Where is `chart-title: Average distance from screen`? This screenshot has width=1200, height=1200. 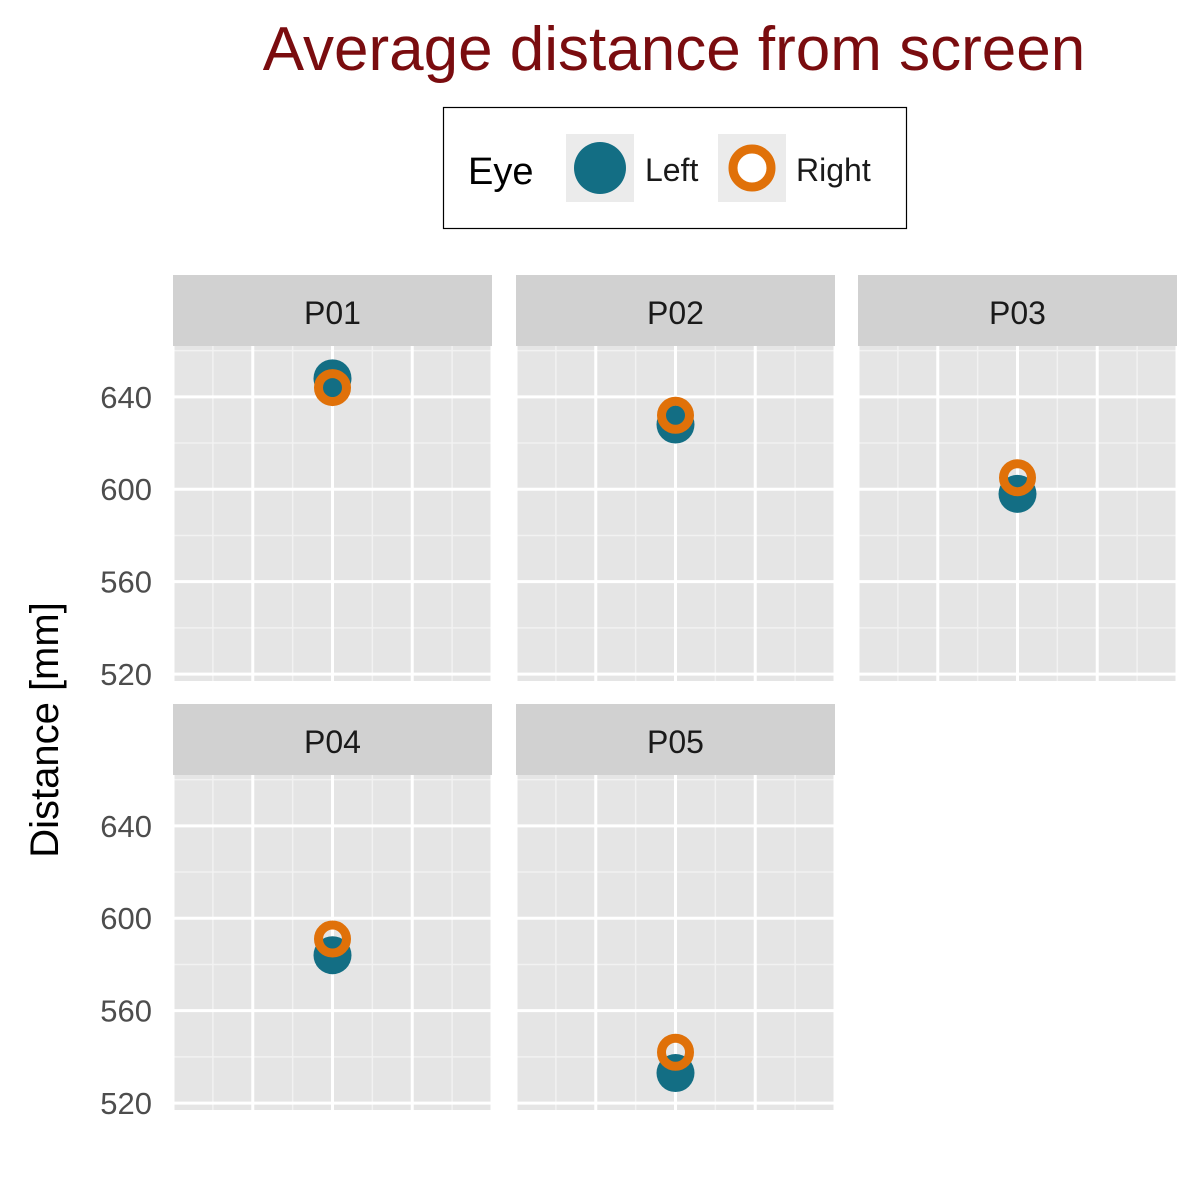
chart-title: Average distance from screen is located at coordinates (674, 49).